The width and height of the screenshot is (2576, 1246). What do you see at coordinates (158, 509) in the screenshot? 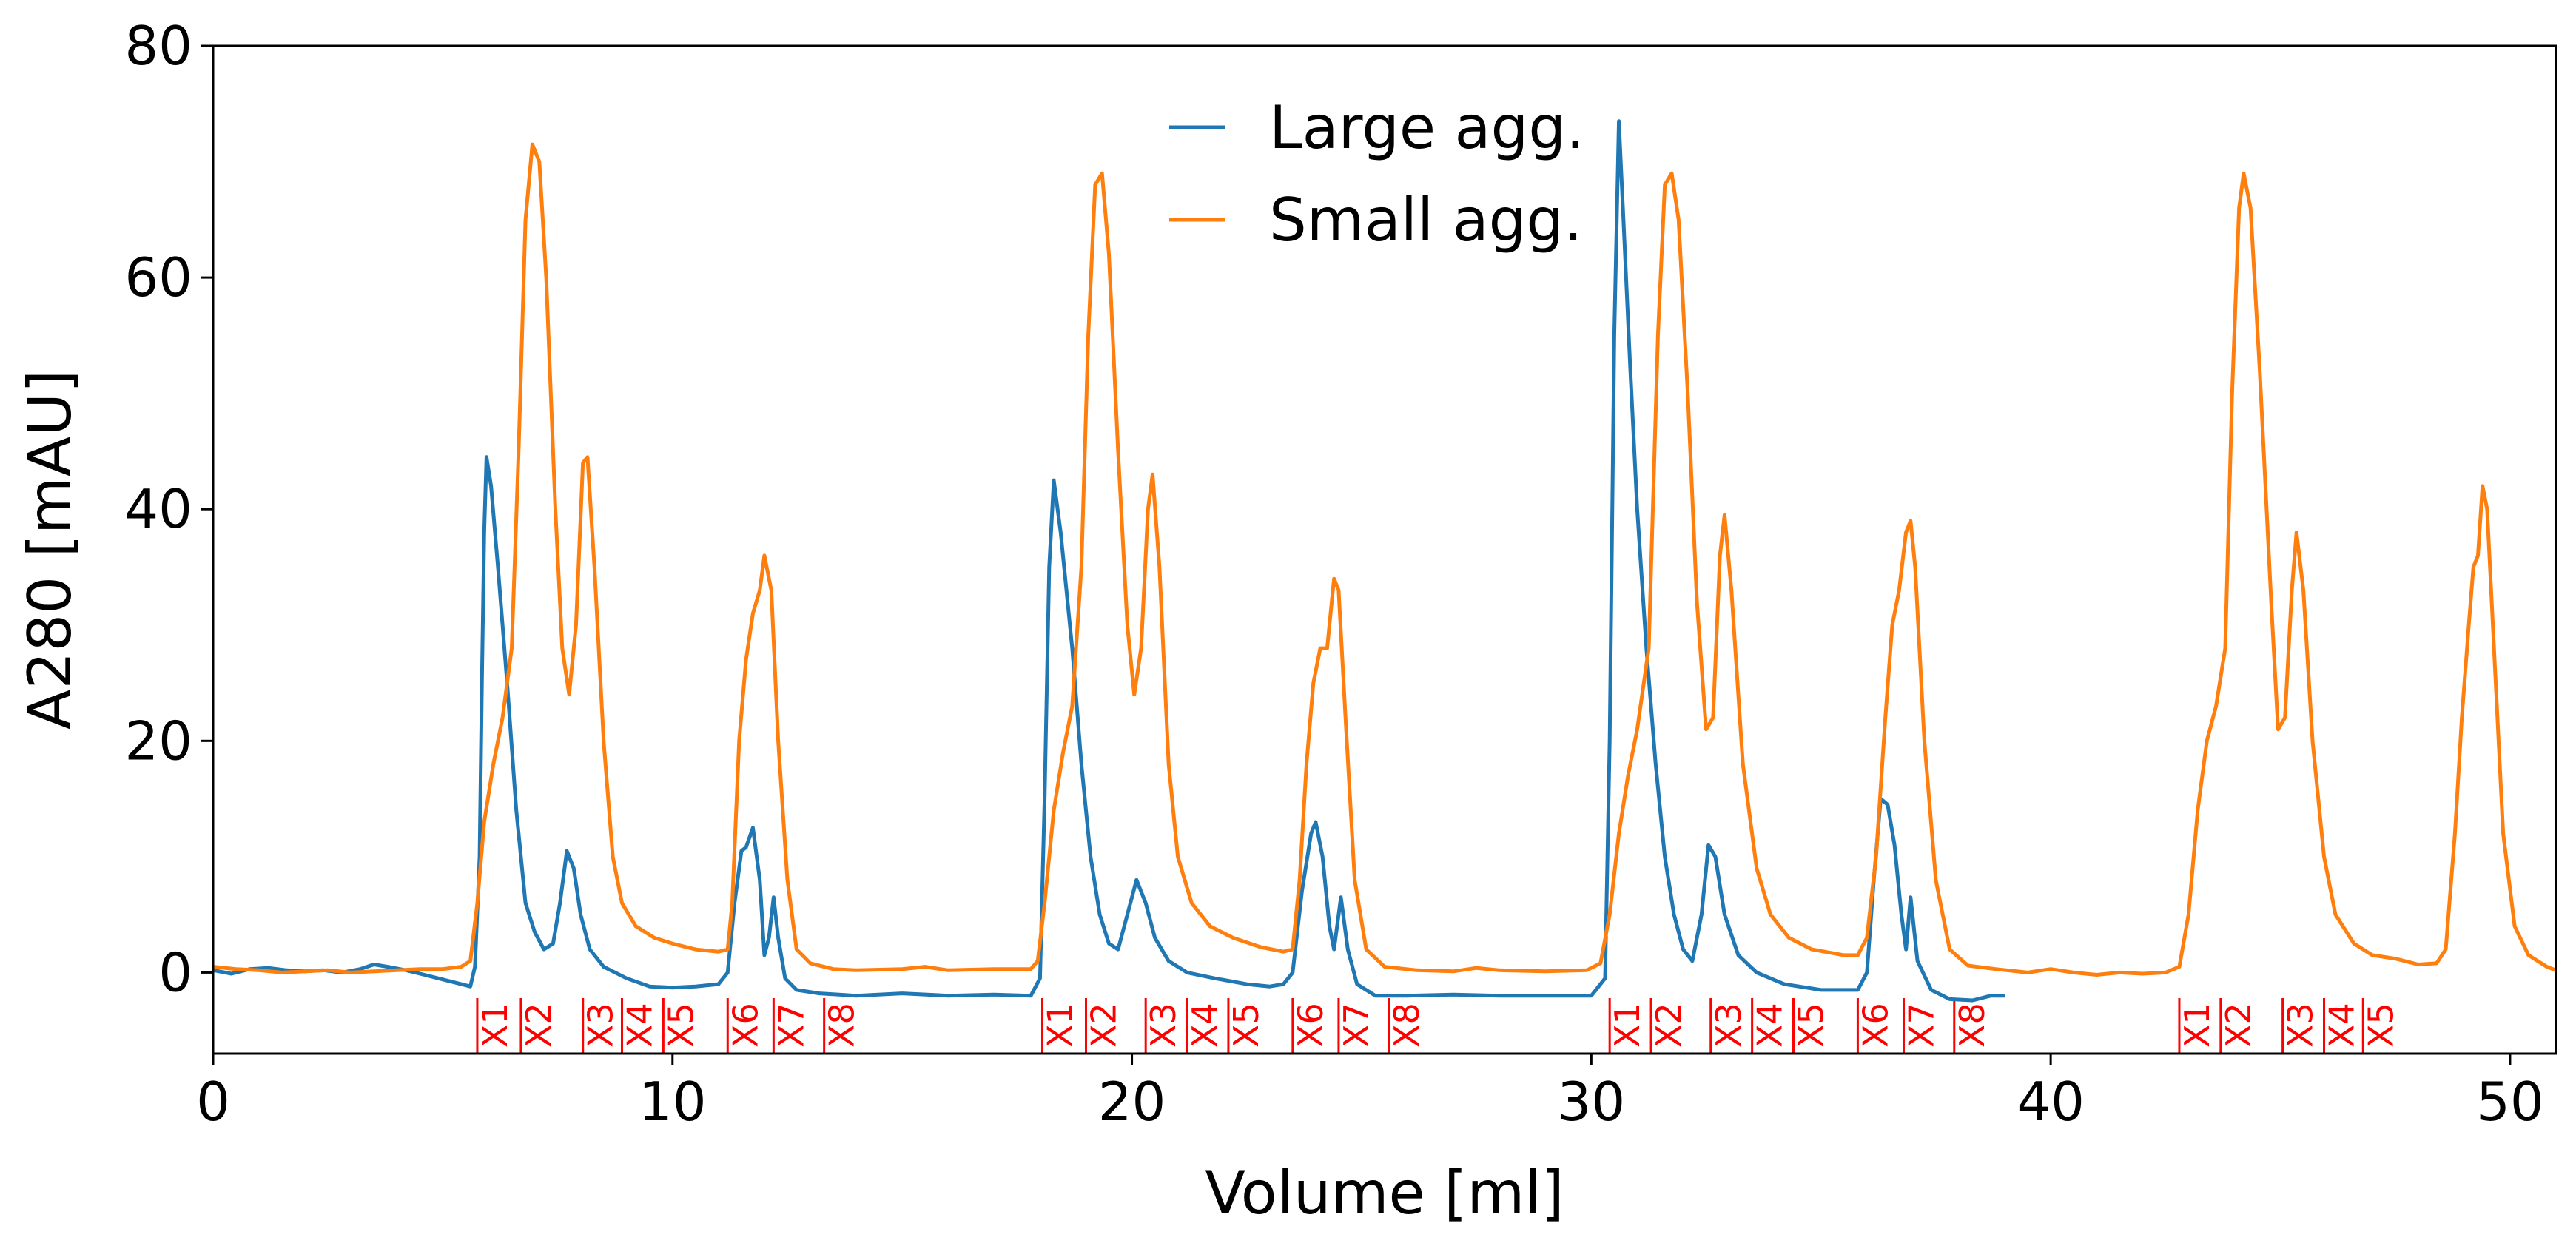
I see `y-tick-label: 40` at bounding box center [158, 509].